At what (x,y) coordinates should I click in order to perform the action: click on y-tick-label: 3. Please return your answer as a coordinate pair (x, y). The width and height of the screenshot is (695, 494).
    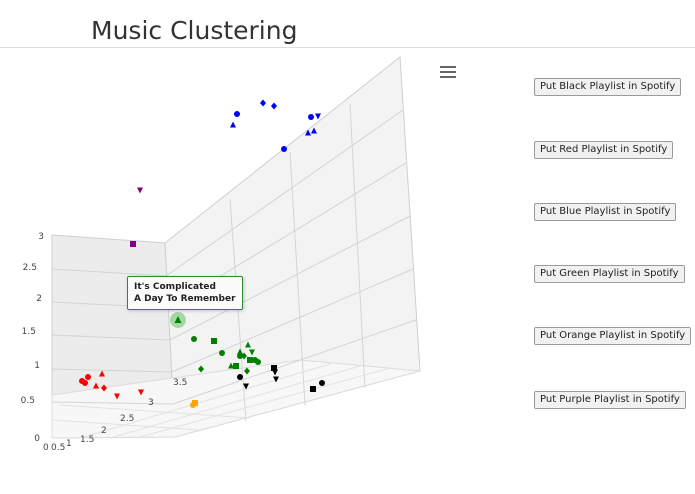
    Looking at the image, I should click on (41, 237).